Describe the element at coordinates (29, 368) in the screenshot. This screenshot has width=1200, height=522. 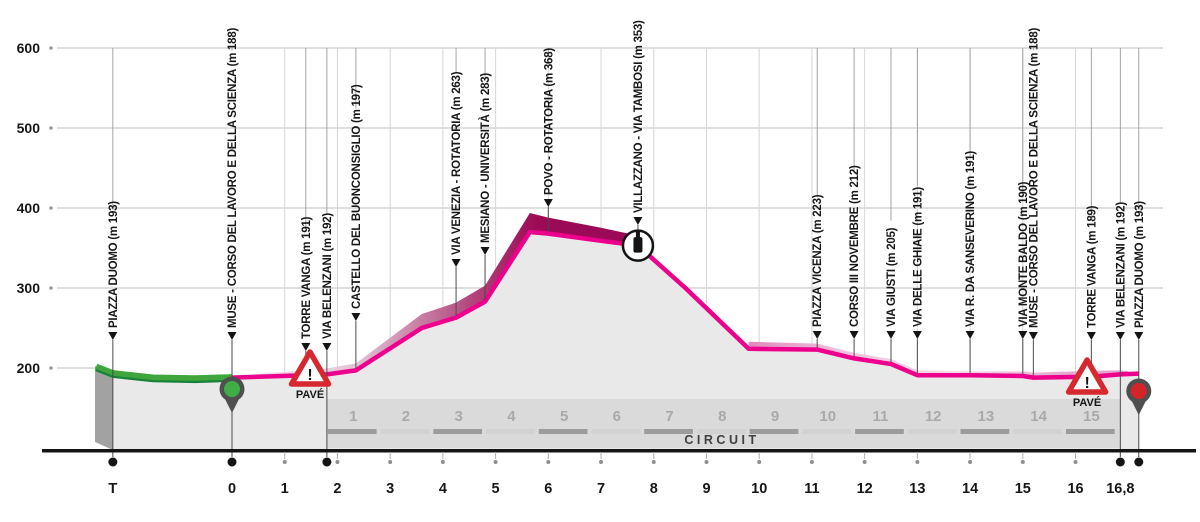
I see `y-tick-200: 200` at that location.